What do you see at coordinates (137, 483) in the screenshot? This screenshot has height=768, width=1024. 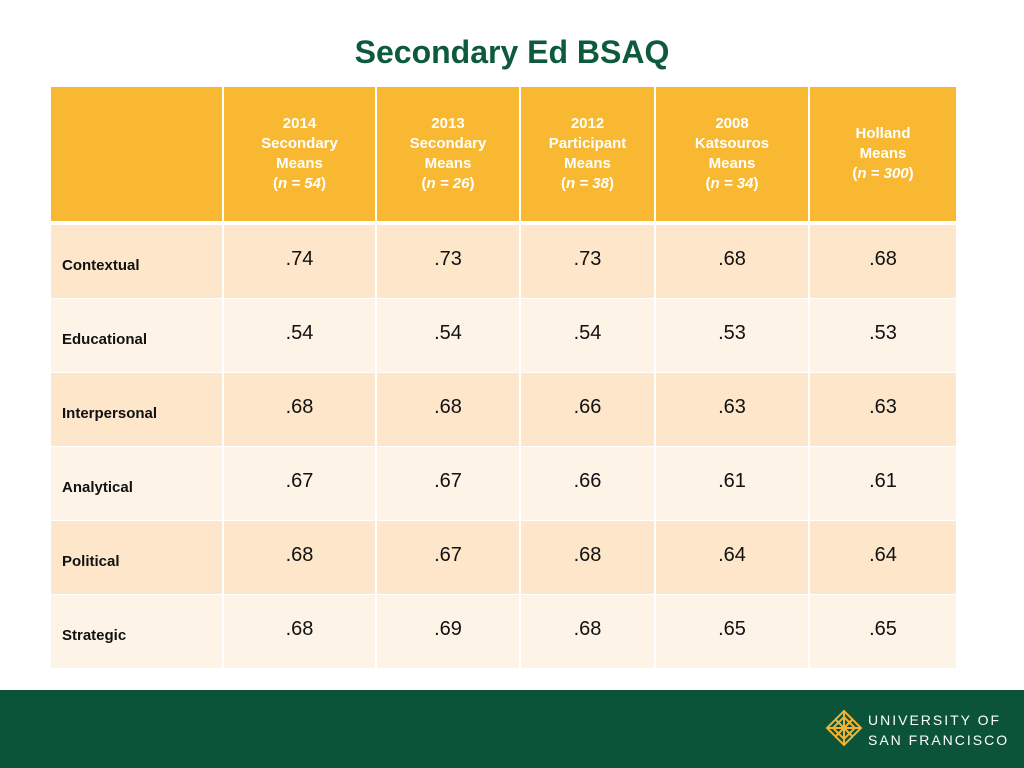 I see `row-label: Analytical` at bounding box center [137, 483].